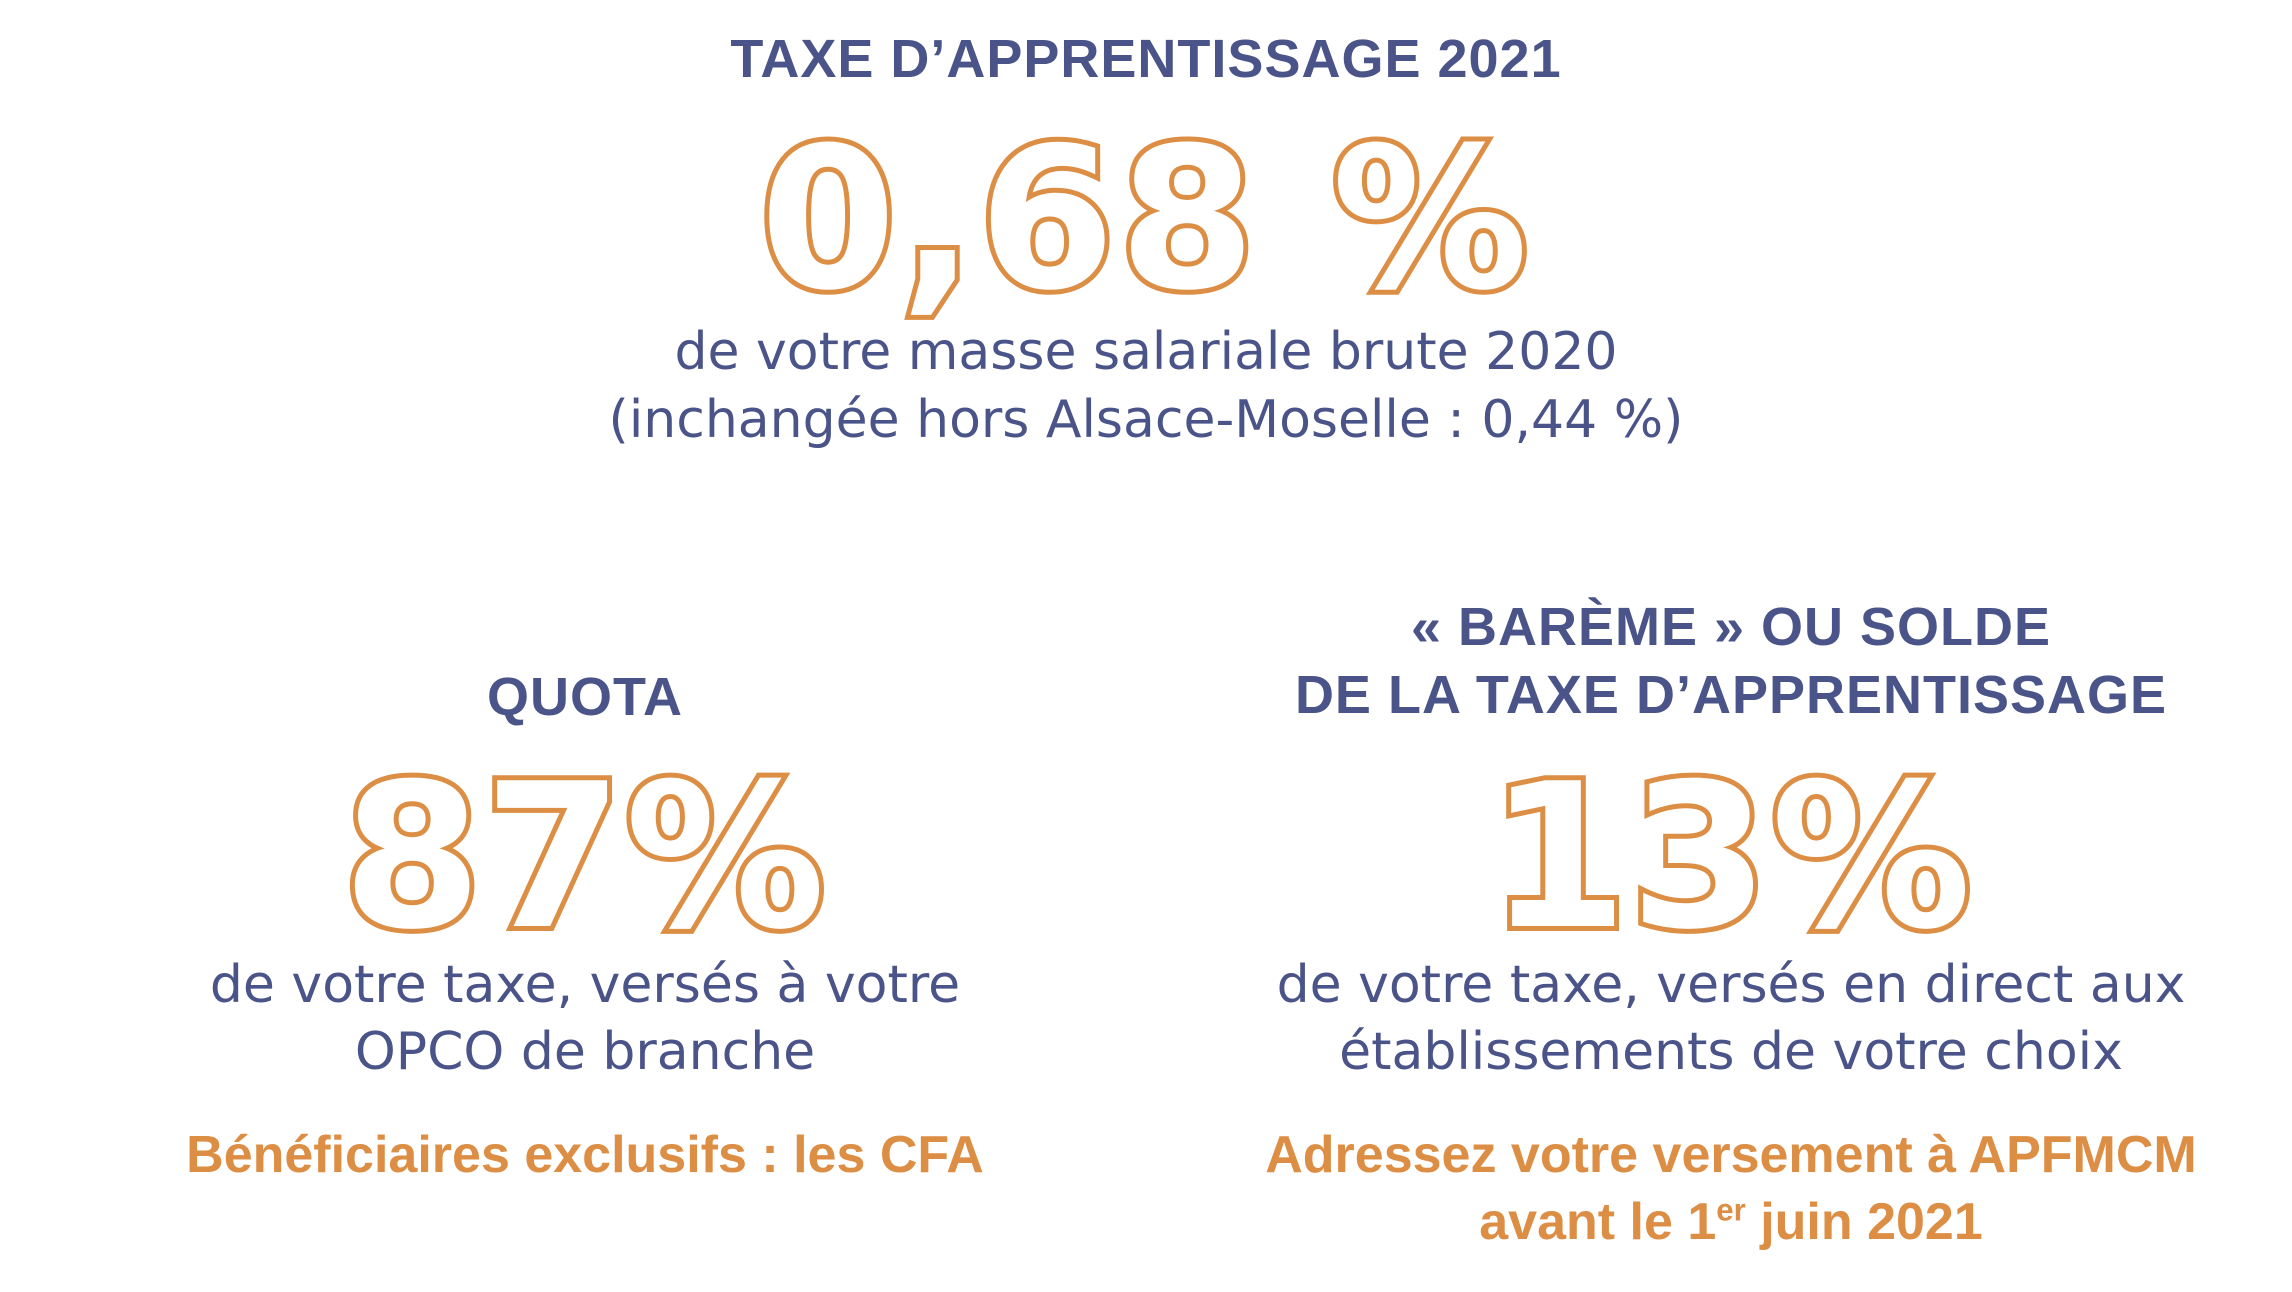 This screenshot has width=2292, height=1292. I want to click on bareme-note-line2-suffix: juin 2021, so click(1864, 1222).